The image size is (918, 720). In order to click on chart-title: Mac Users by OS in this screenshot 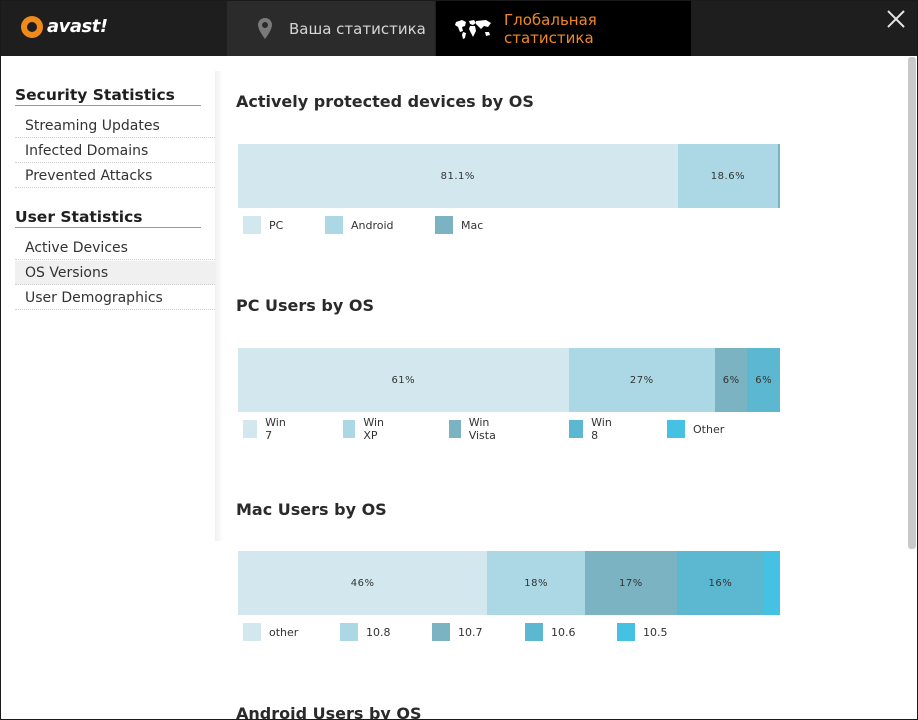, I will do `click(311, 509)`.